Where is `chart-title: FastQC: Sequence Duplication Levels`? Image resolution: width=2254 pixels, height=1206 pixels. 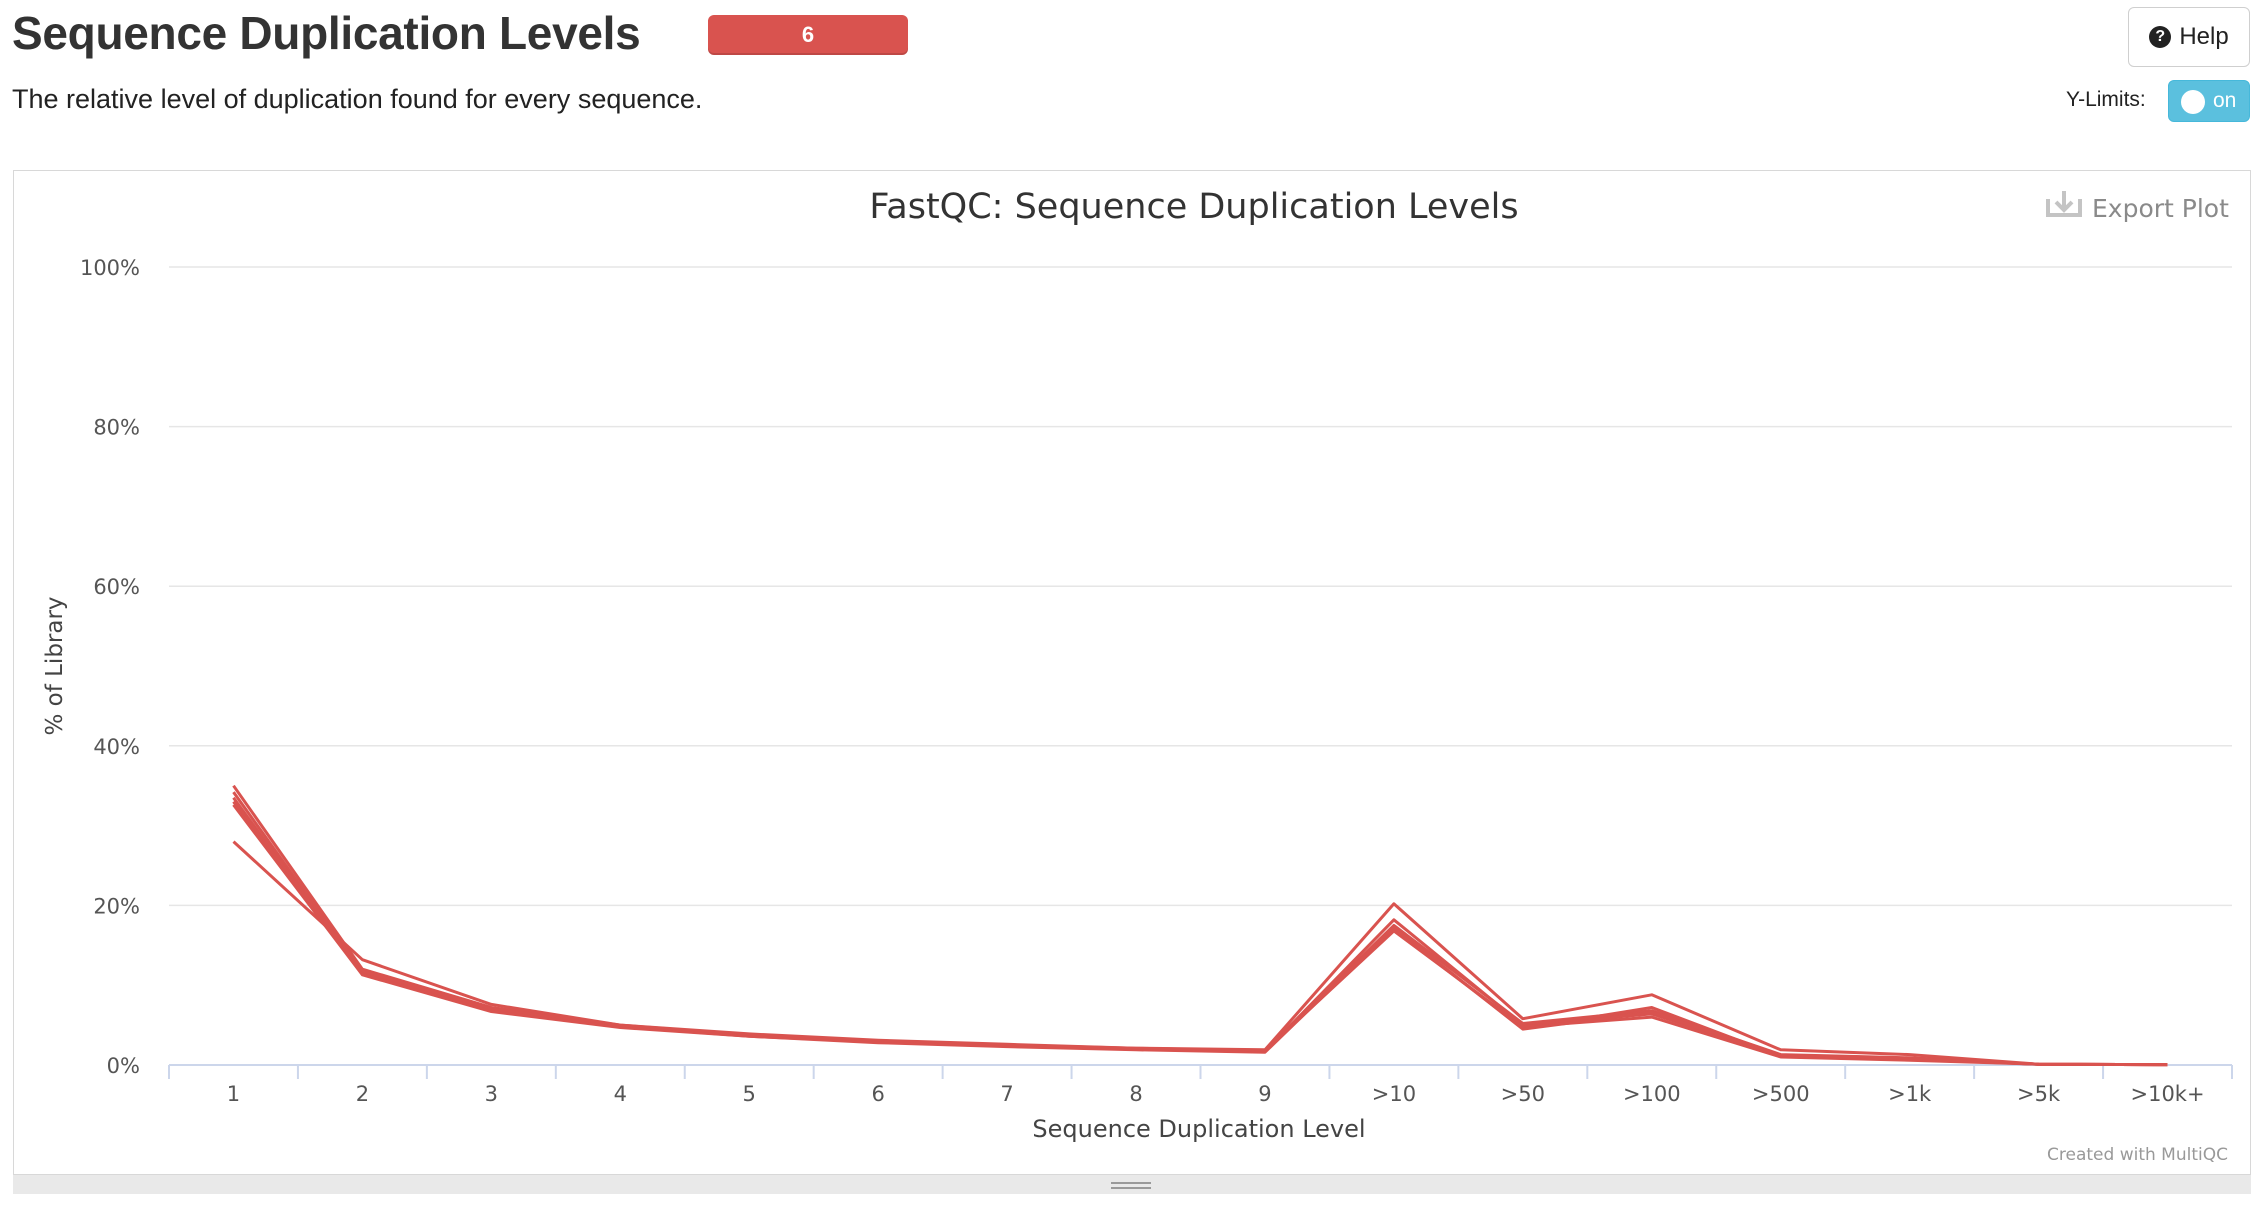 chart-title: FastQC: Sequence Duplication Levels is located at coordinates (1193, 207).